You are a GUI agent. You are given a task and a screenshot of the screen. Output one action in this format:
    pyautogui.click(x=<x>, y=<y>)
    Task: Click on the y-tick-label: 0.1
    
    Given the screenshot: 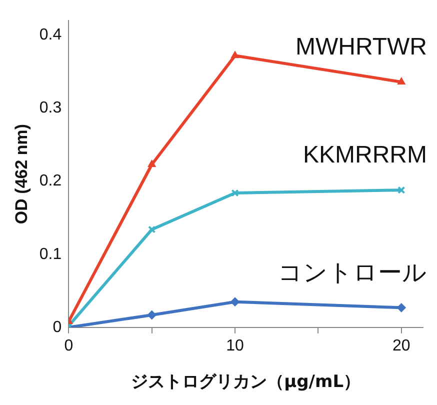 What is the action you would take?
    pyautogui.click(x=50, y=254)
    